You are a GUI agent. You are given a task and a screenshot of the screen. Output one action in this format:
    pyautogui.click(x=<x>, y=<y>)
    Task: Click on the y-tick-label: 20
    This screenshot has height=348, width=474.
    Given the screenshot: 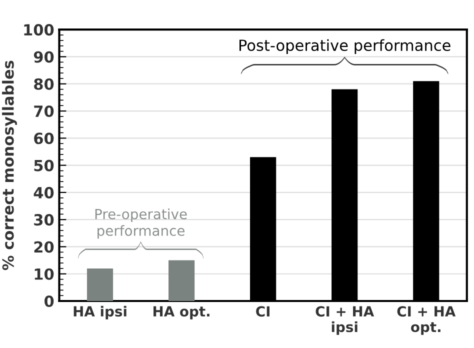 What is the action you would take?
    pyautogui.click(x=44, y=247)
    